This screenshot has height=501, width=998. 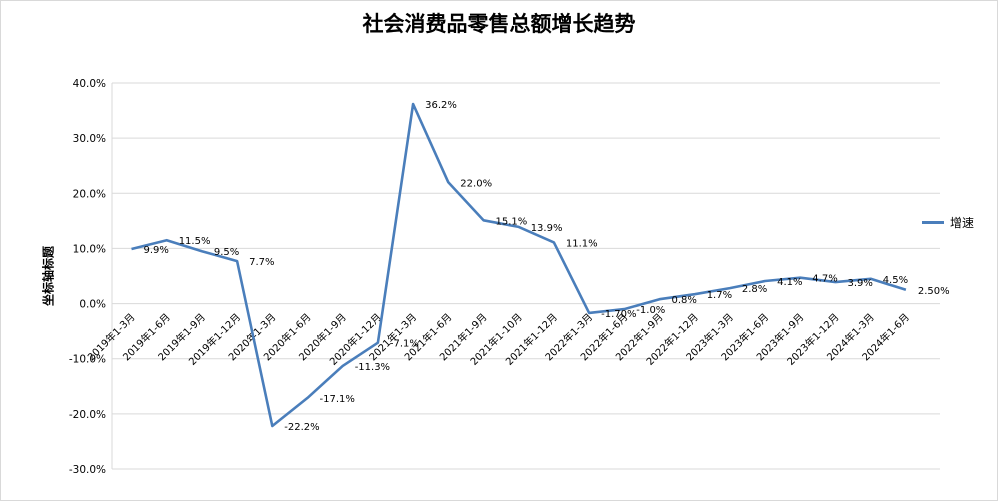 I want to click on y-tick-label: -30.0%, so click(x=87, y=470).